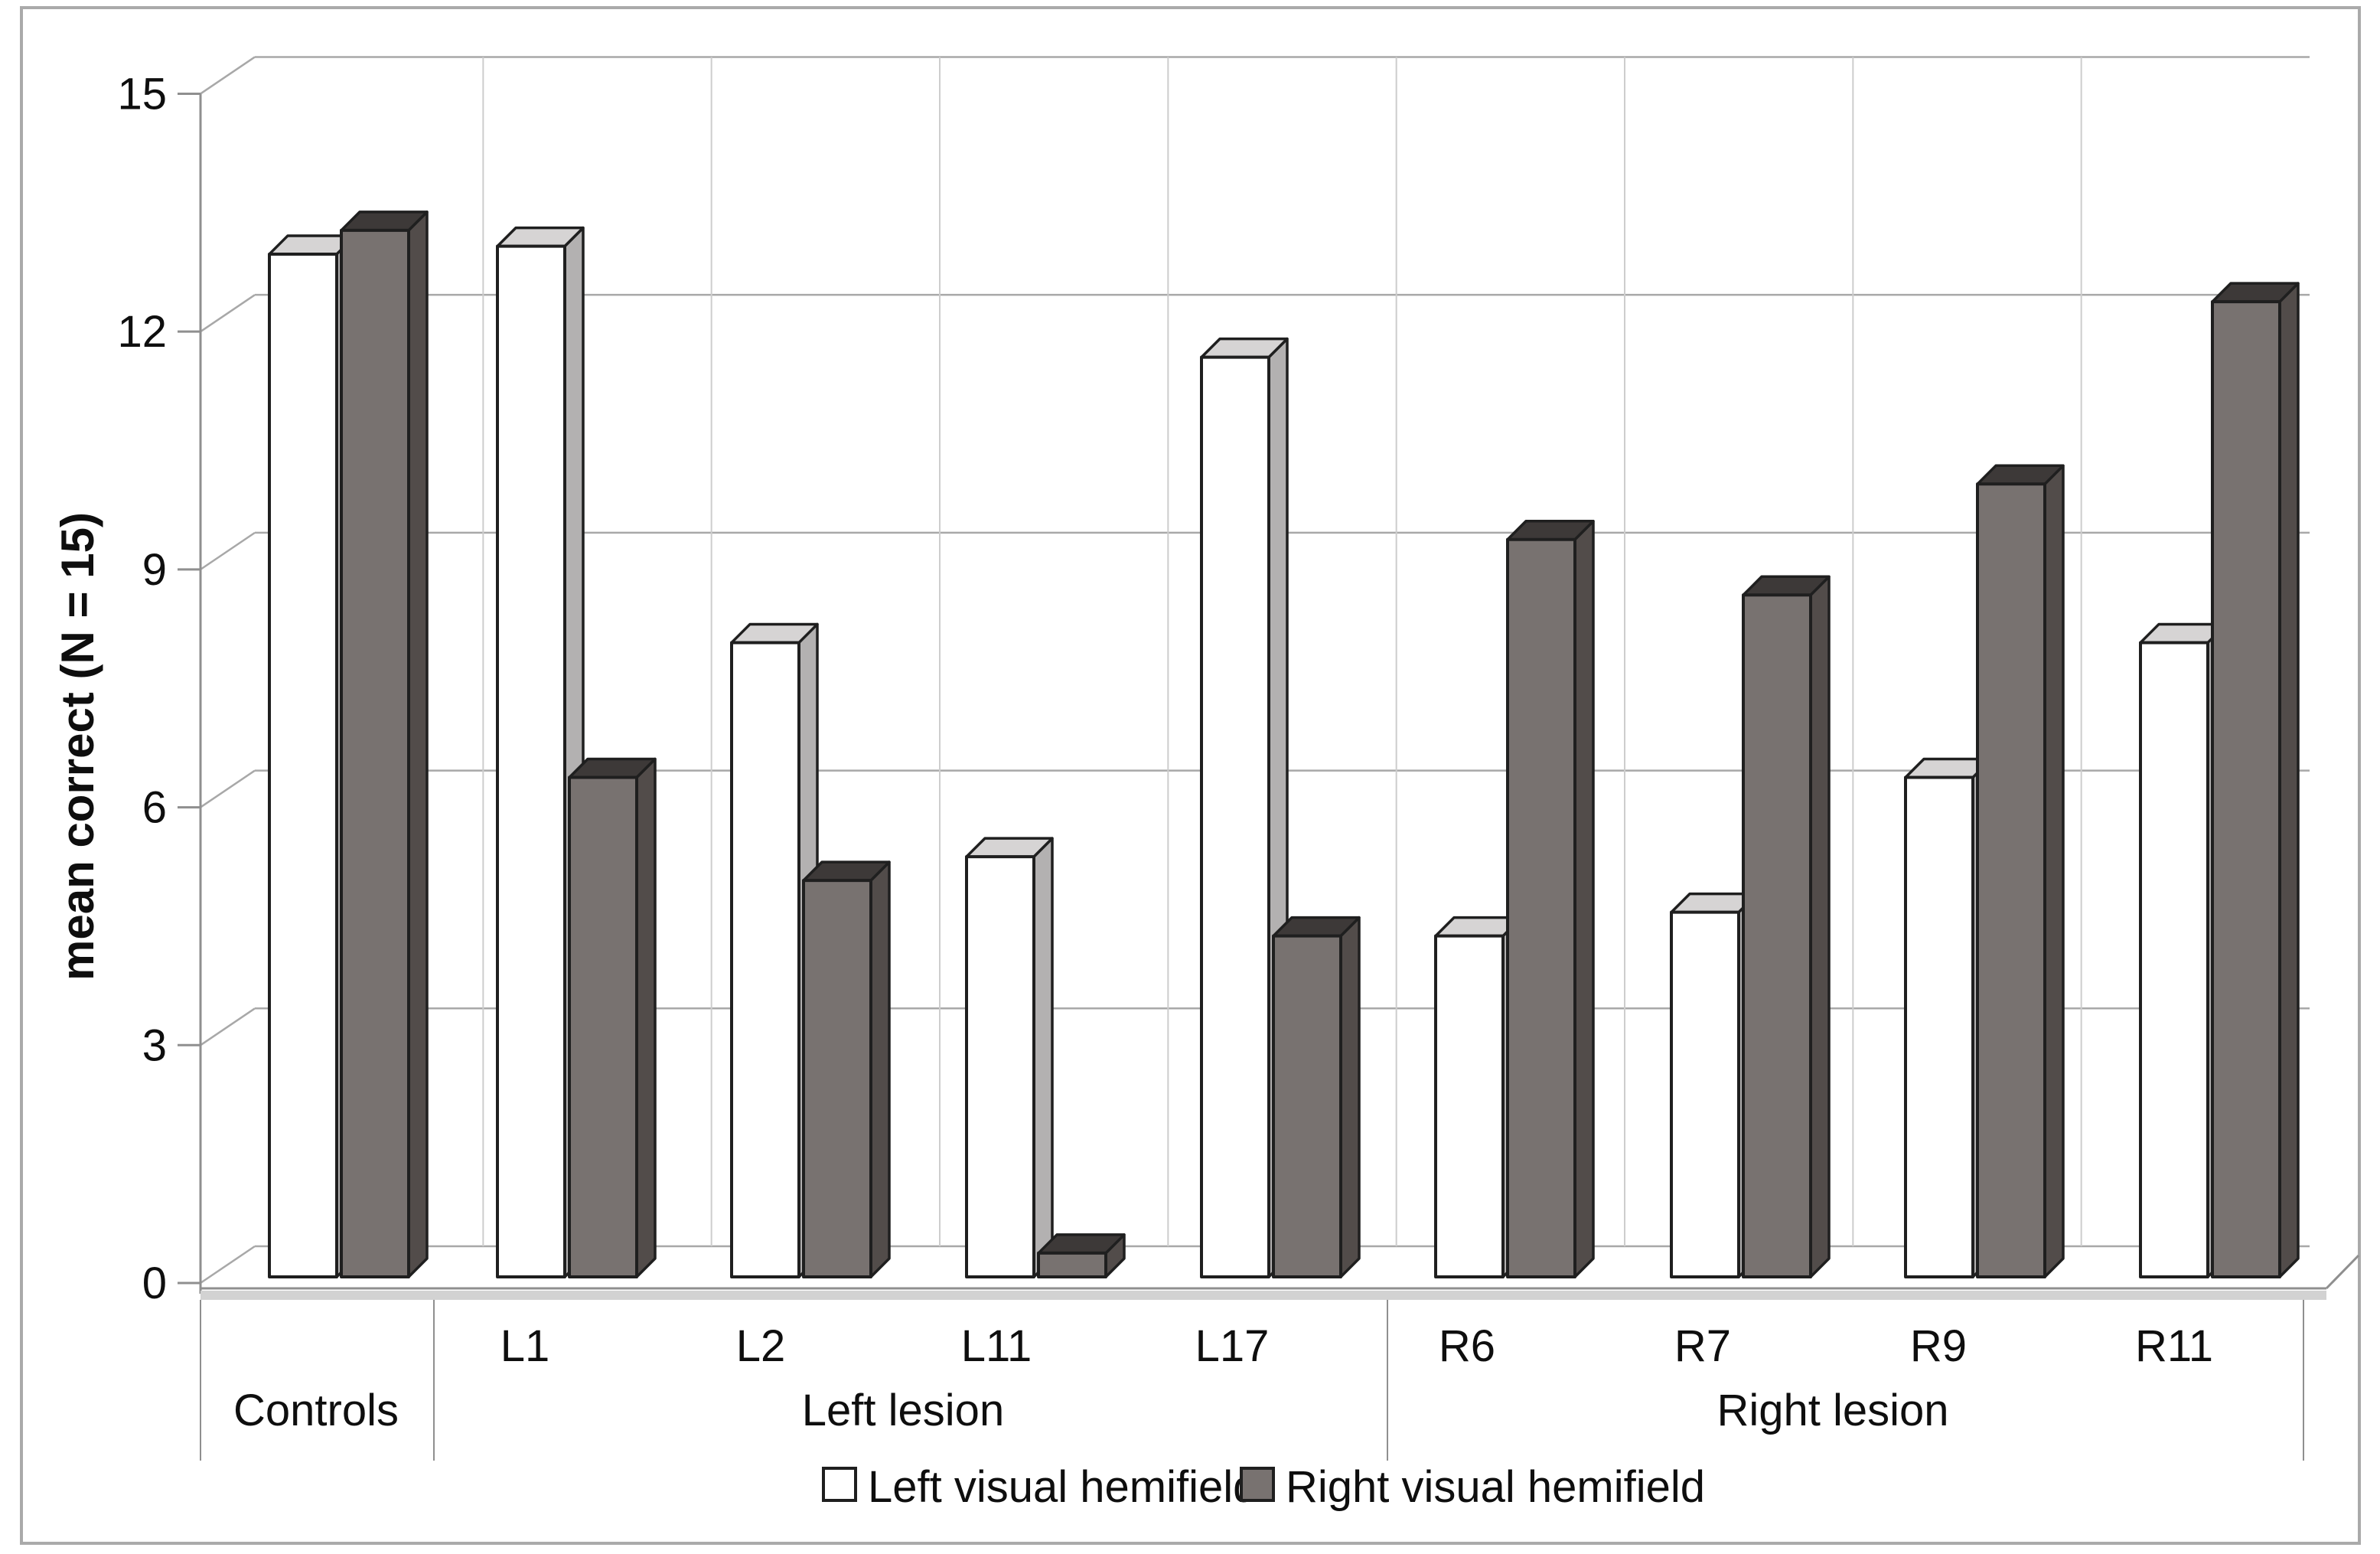 Image resolution: width=2380 pixels, height=1554 pixels. I want to click on left-hemifield-bar-R7, so click(1705, 1094).